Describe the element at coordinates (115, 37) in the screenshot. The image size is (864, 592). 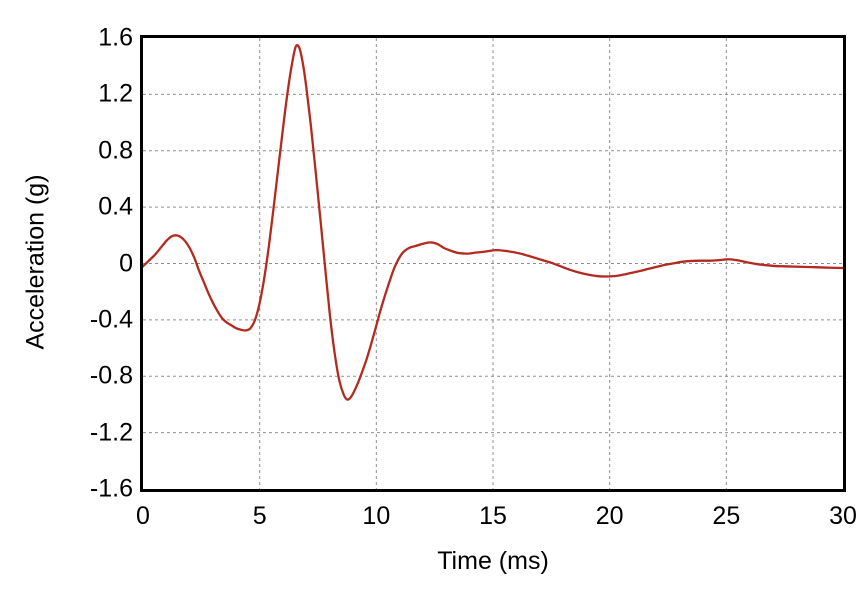
I see `y-tick-label: 1.6` at that location.